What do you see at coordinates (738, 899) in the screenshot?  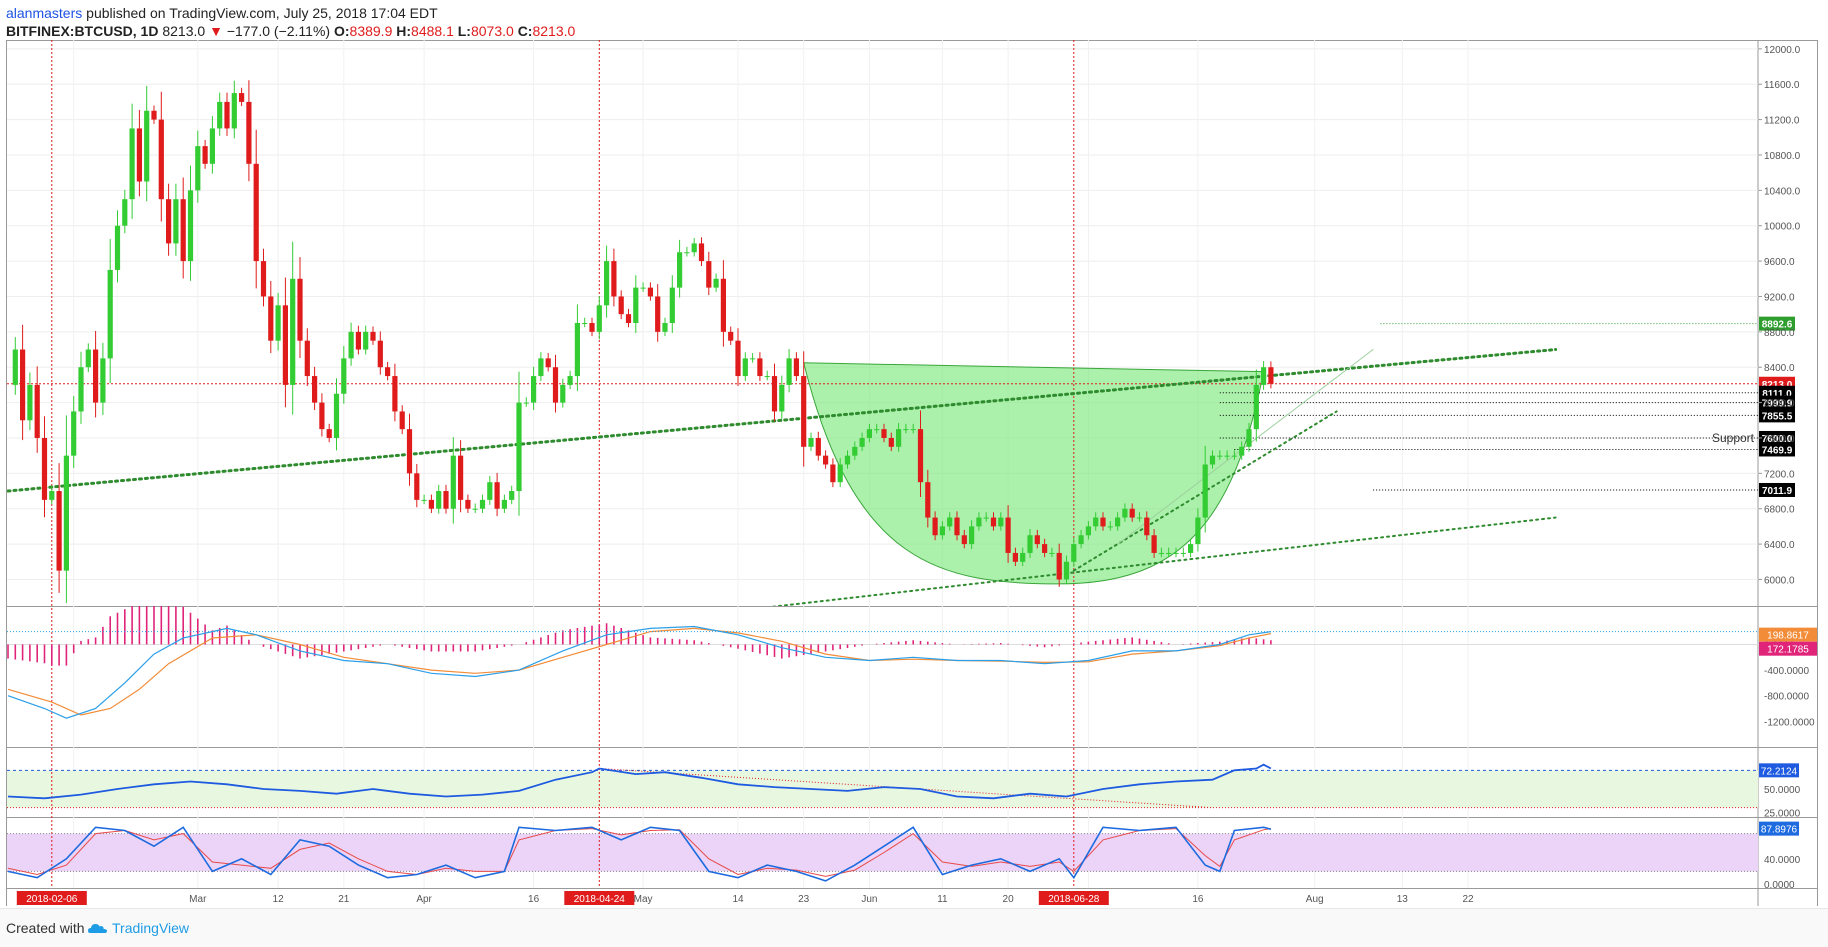 I see `time-tick-label: 14` at bounding box center [738, 899].